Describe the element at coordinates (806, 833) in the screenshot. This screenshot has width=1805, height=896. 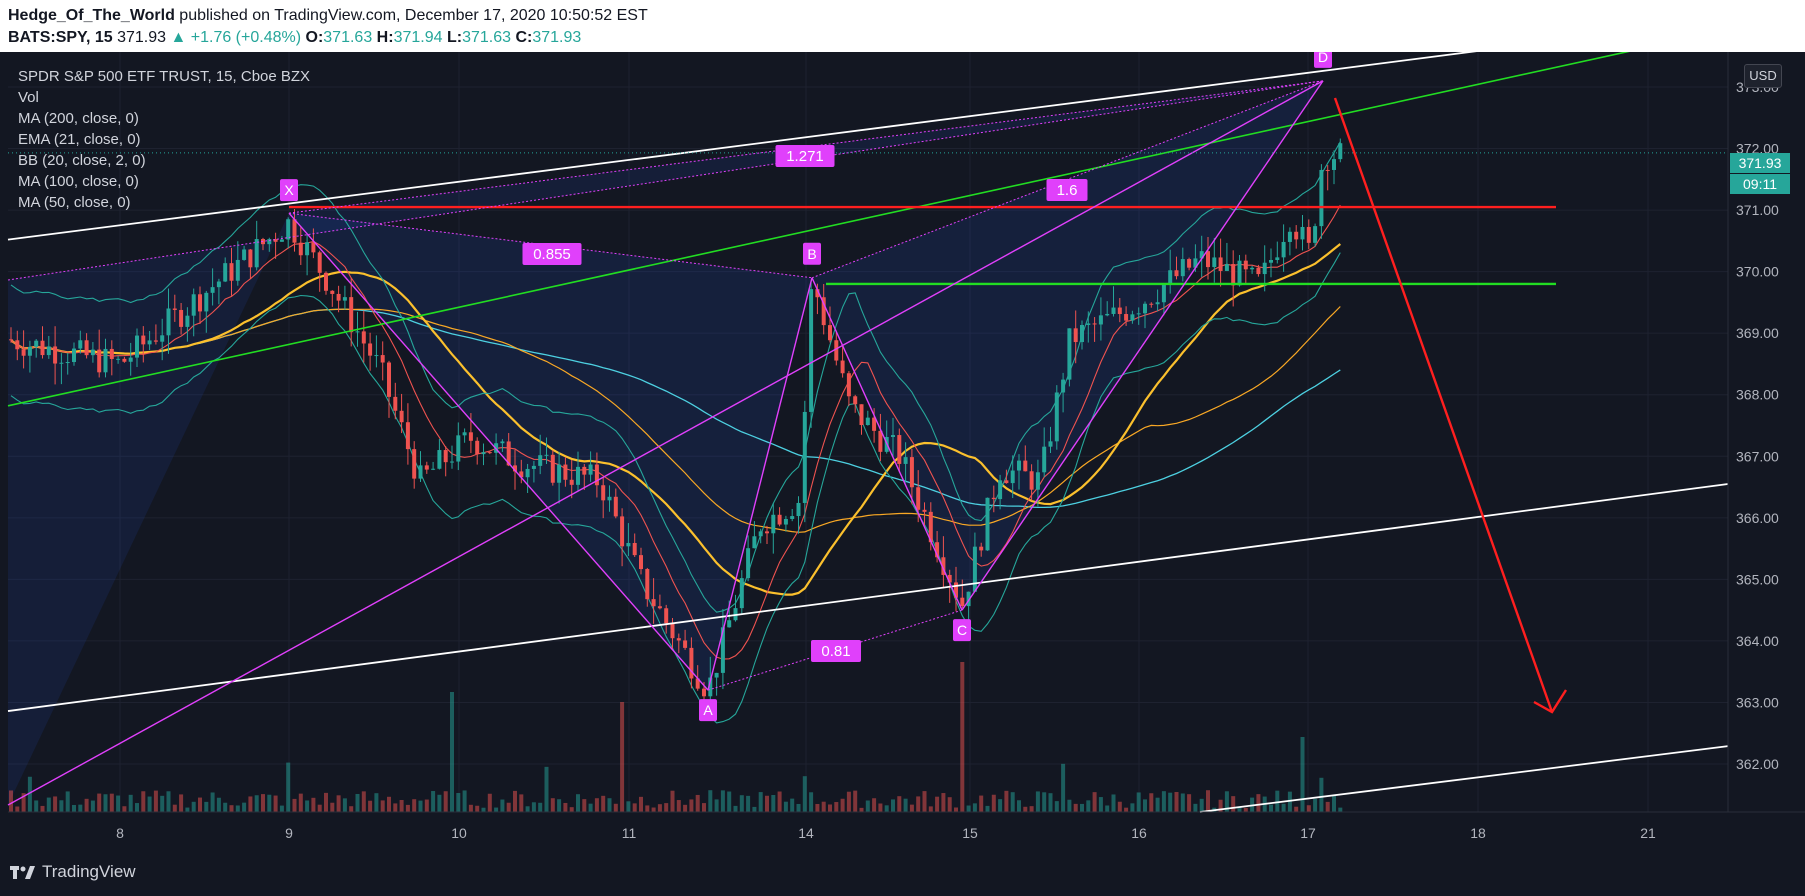
I see `x-tick-label: 14` at that location.